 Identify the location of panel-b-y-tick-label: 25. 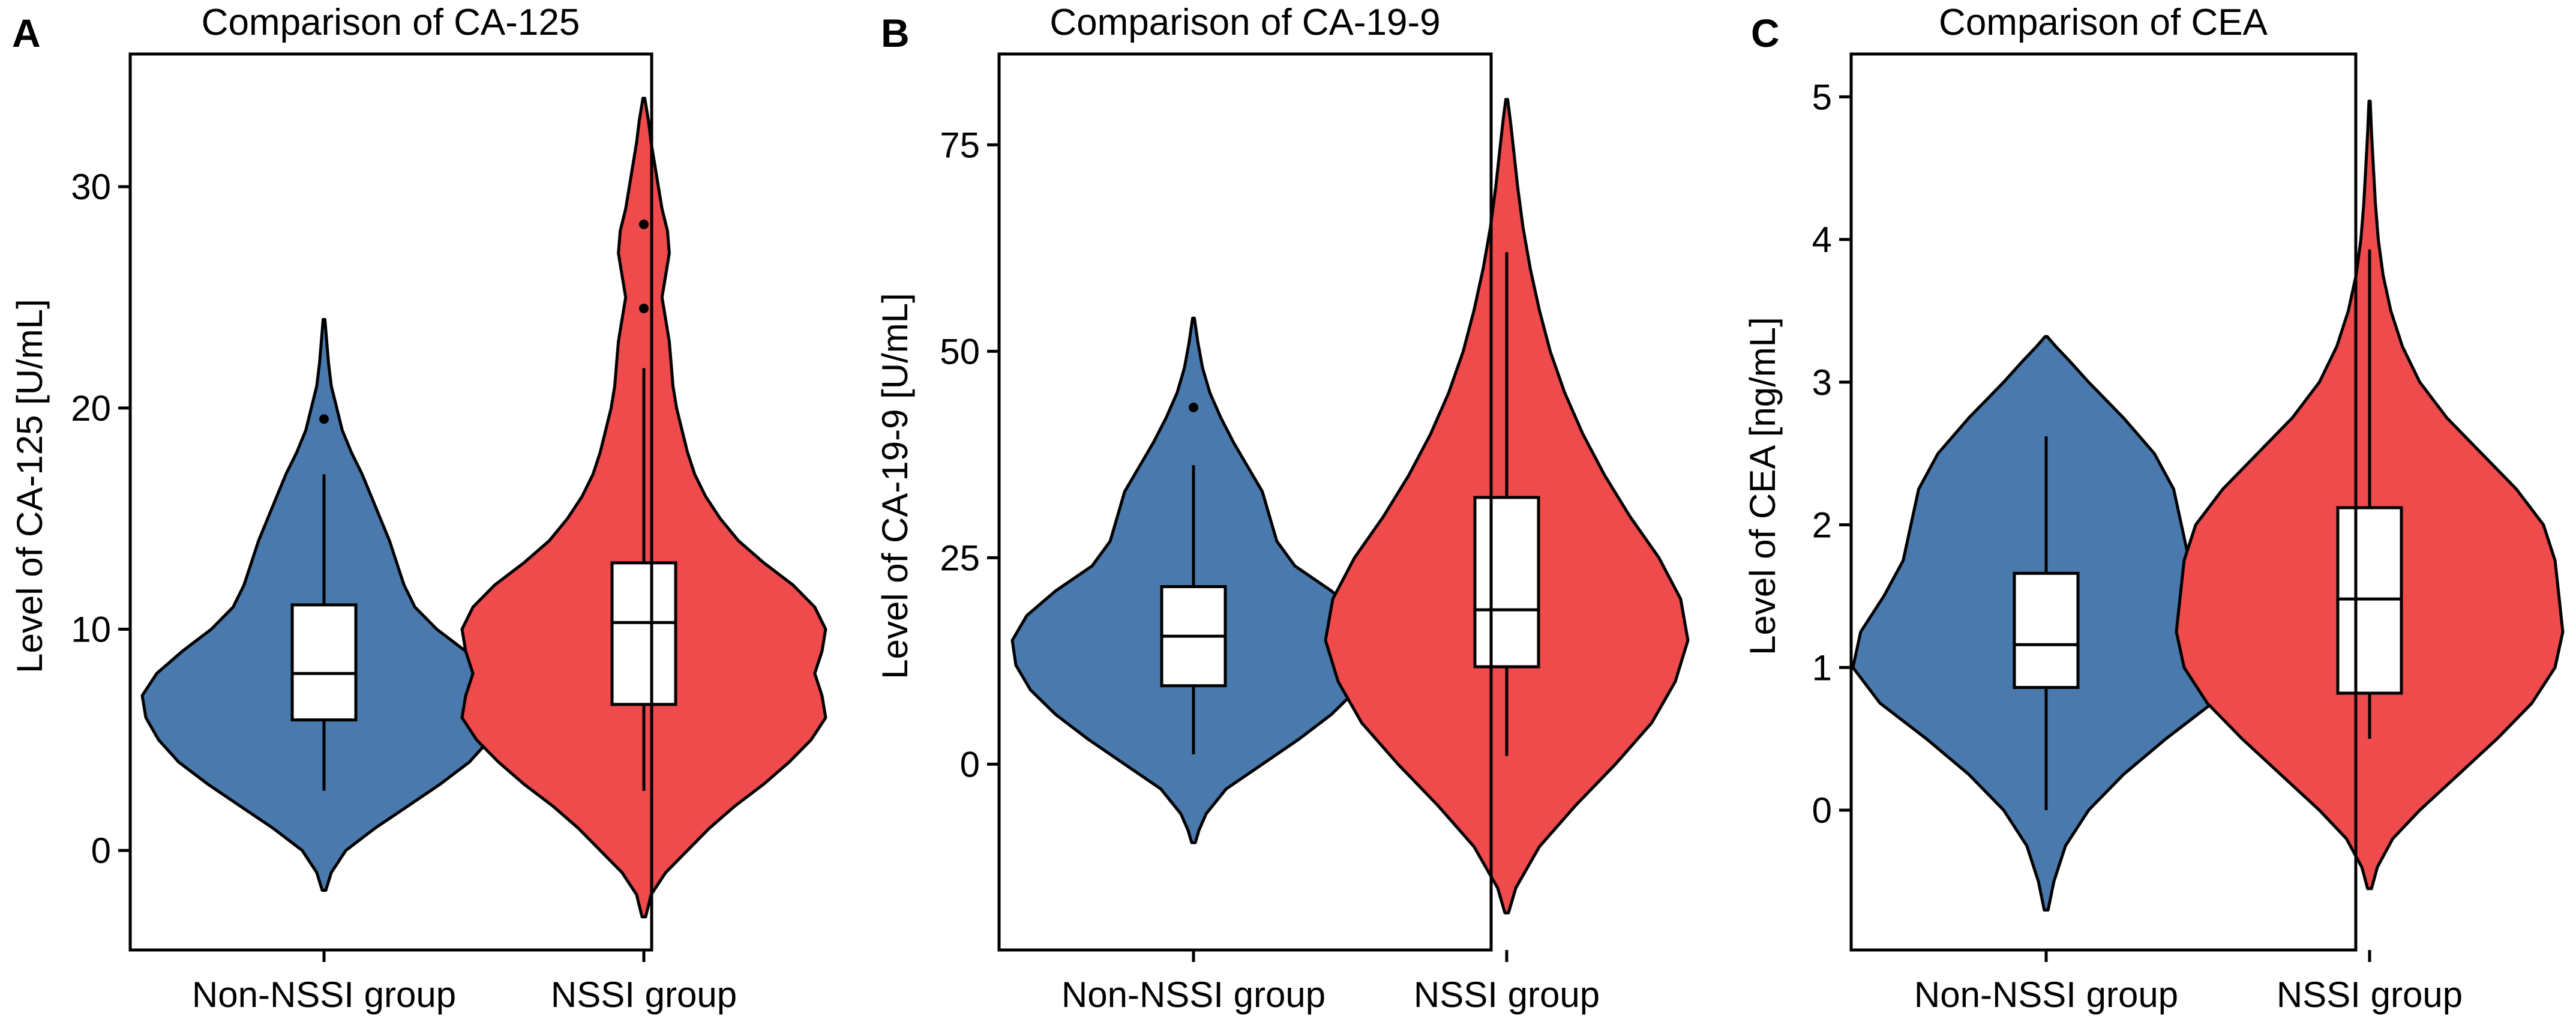
(960, 558).